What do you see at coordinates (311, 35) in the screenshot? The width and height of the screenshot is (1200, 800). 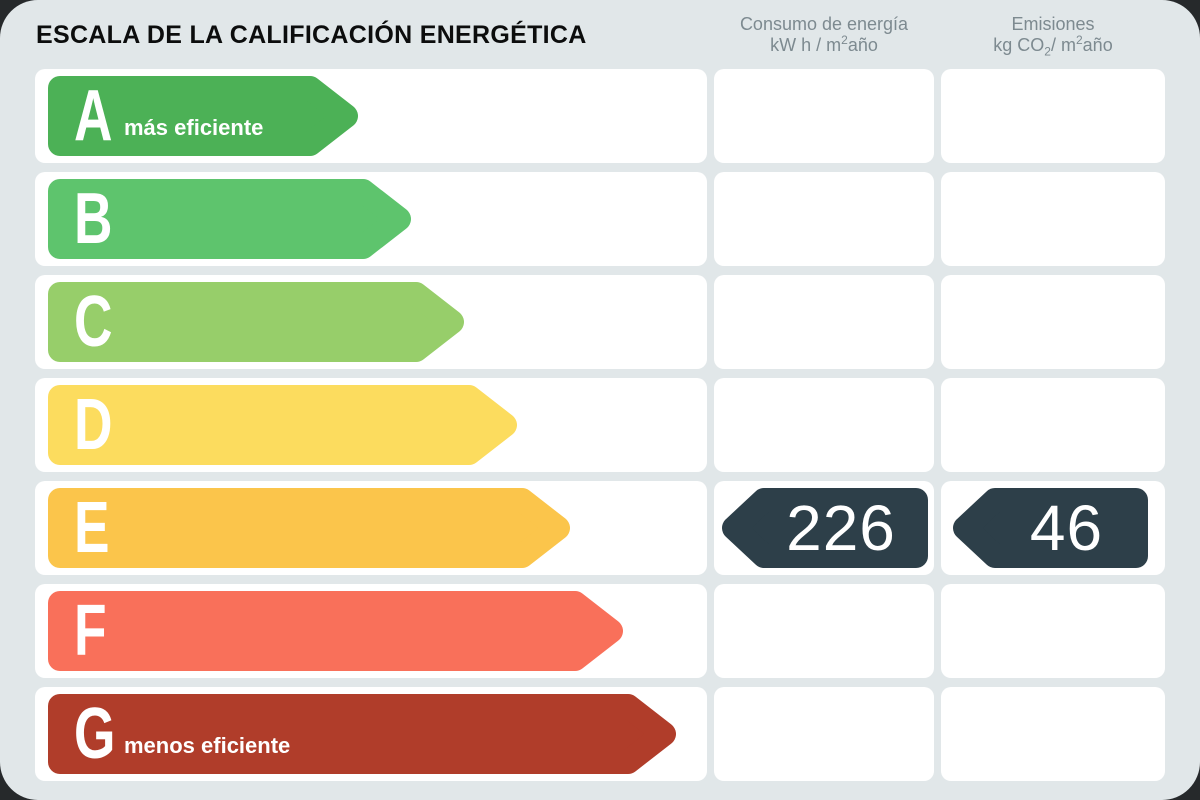 I see `page-title: ESCALA DE LA CALIFICACIÓN ENERGÉTICA` at bounding box center [311, 35].